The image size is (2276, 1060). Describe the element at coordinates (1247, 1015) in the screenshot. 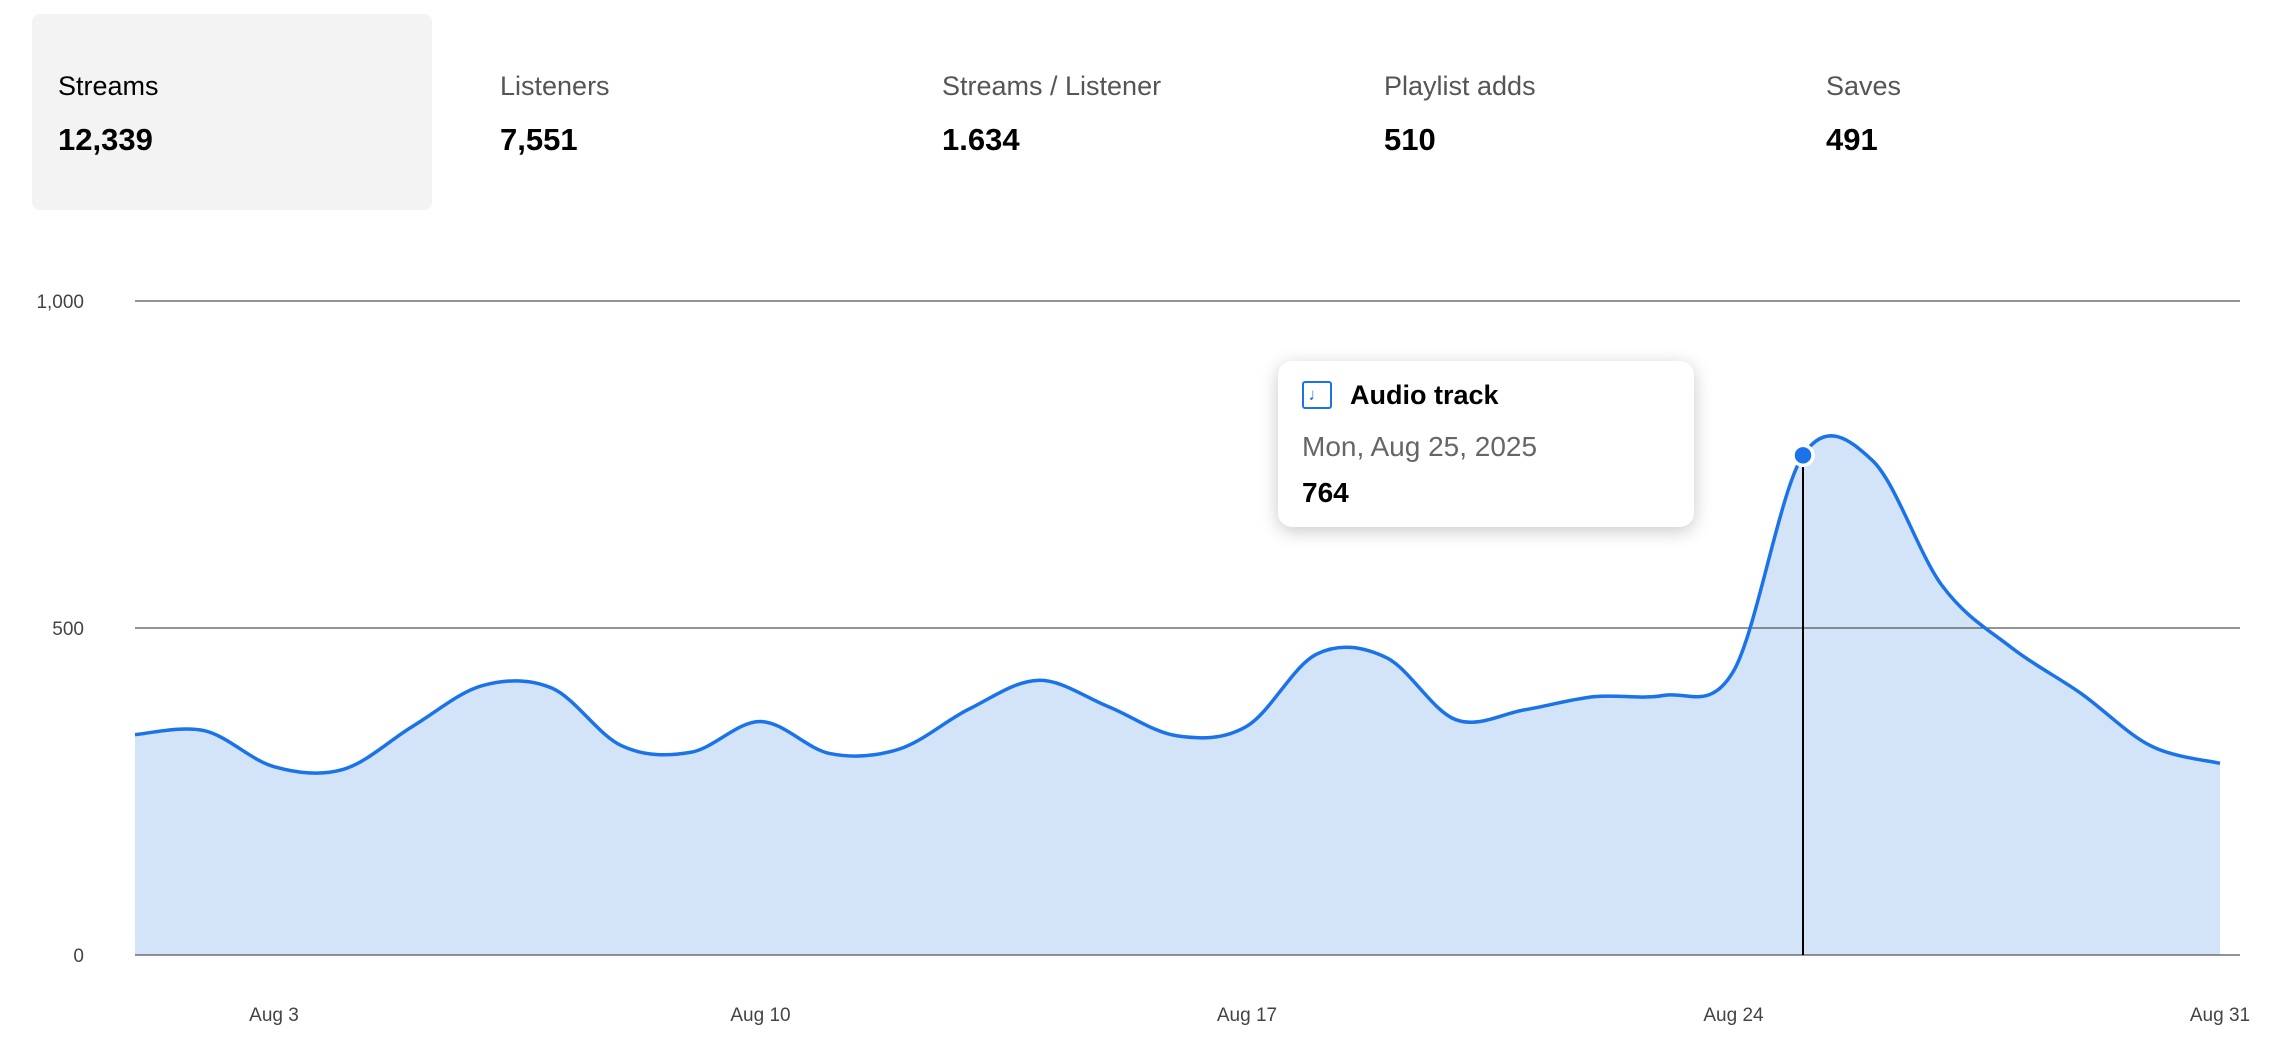

I see `x-tick-label: Aug 17` at that location.